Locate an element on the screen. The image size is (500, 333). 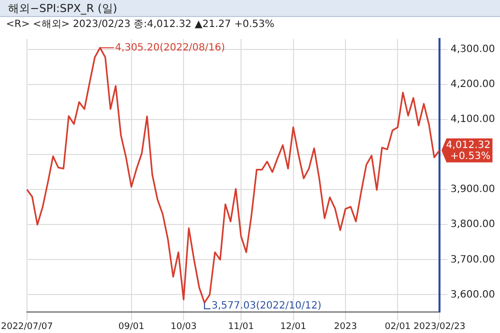
x-tick-label: 2023/02/23 is located at coordinates (440, 327).